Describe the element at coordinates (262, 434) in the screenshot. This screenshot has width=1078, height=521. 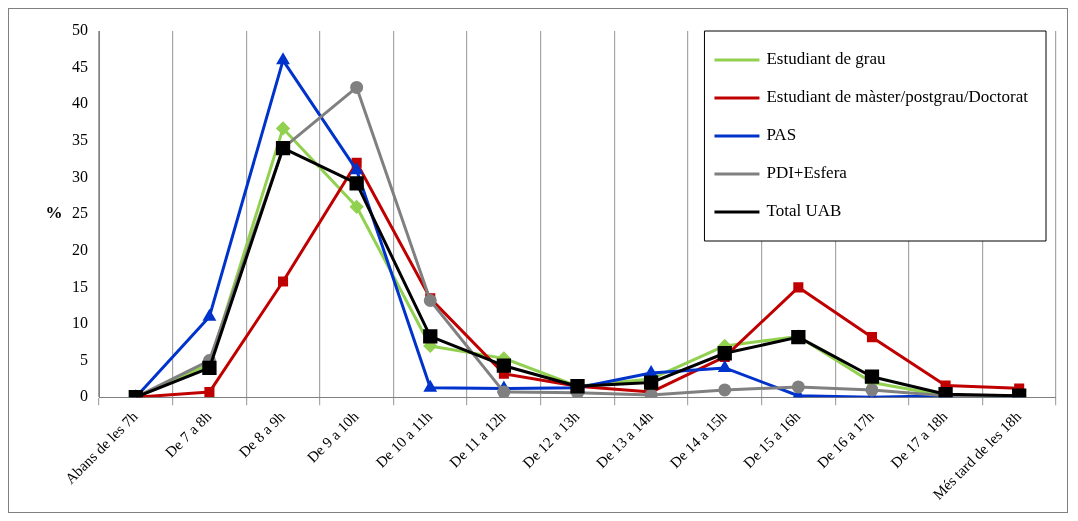
I see `x-tick-label: De 8 a 9h` at that location.